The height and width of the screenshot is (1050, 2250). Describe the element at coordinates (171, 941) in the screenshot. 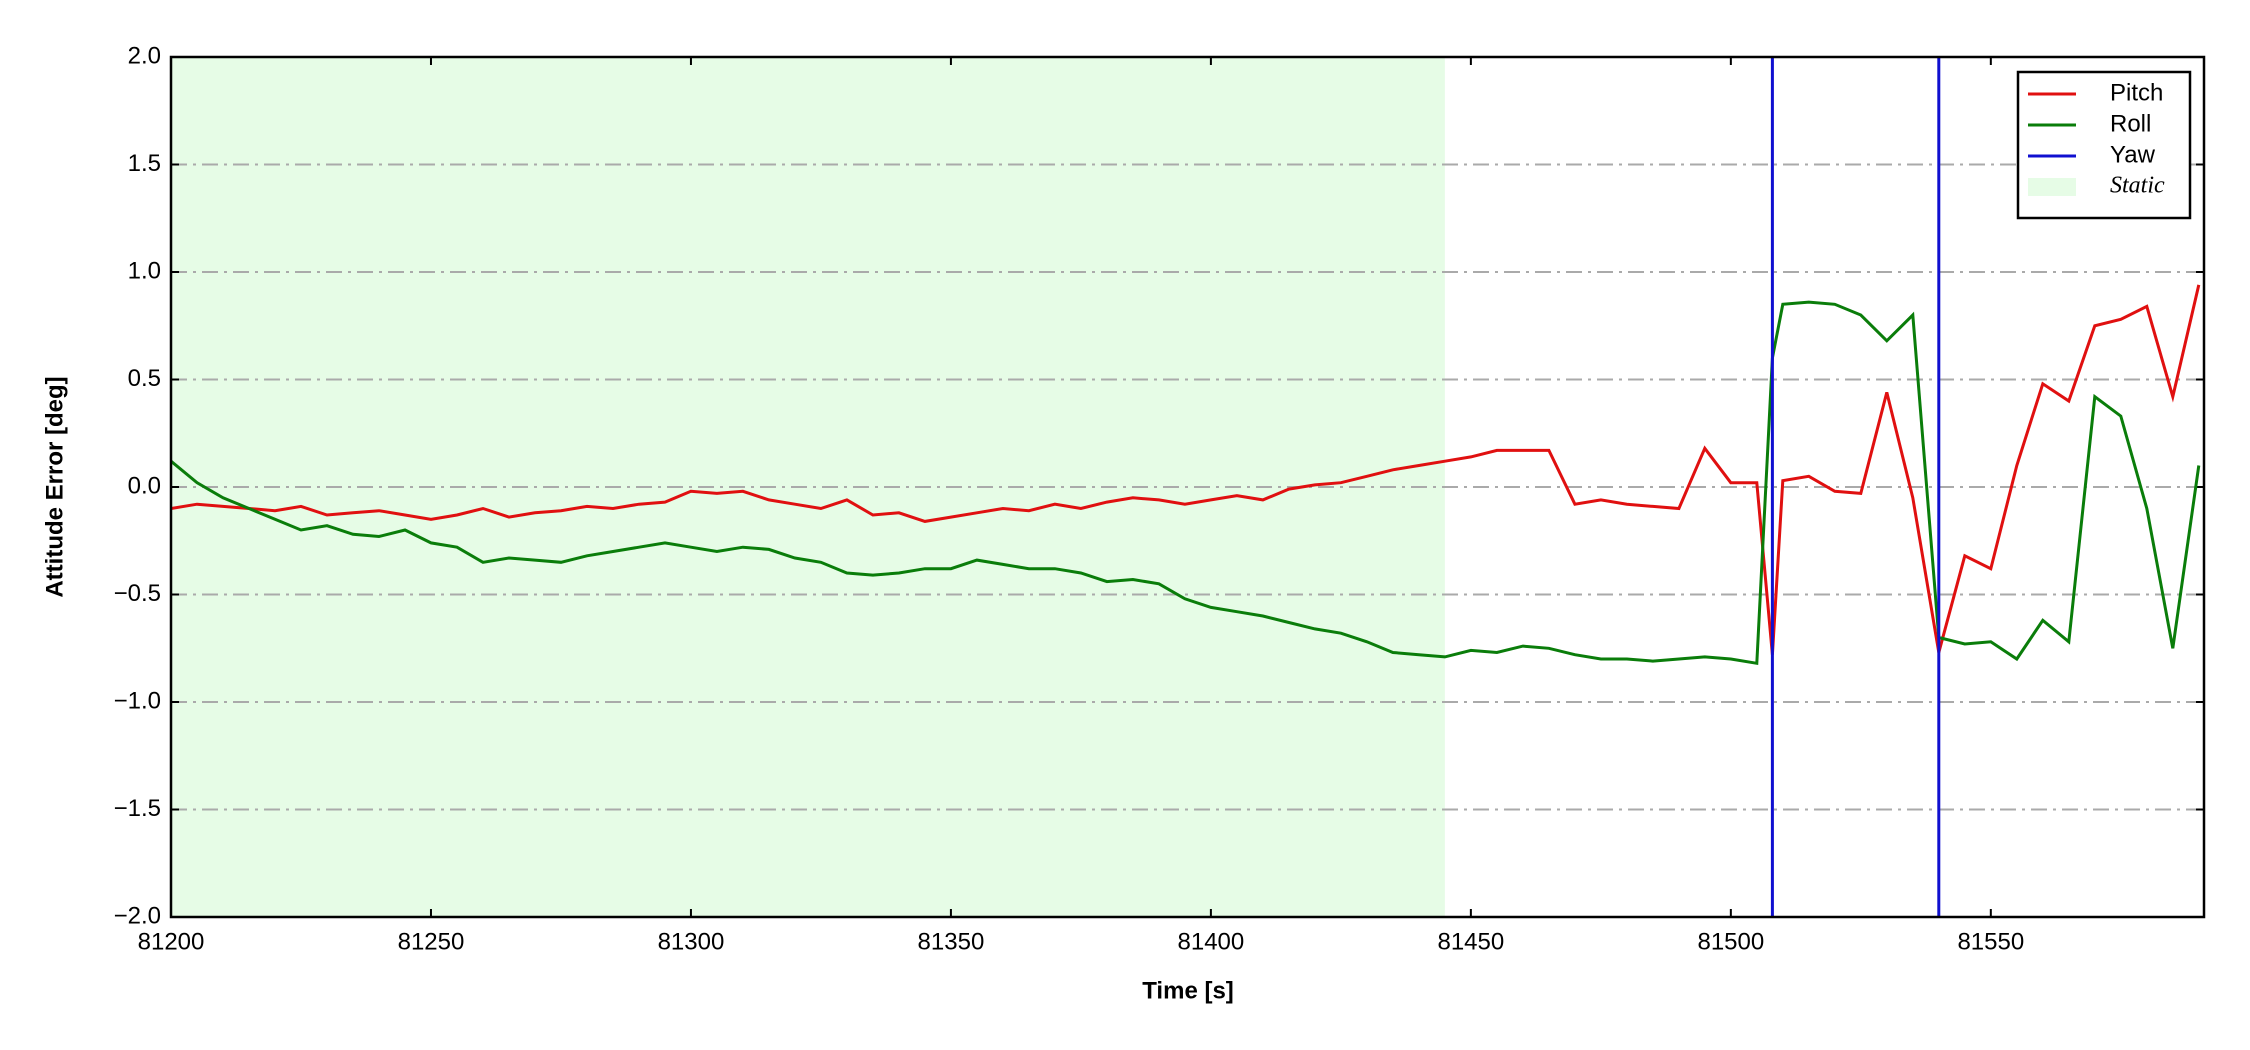

I see `x-tick-label: 81200` at that location.